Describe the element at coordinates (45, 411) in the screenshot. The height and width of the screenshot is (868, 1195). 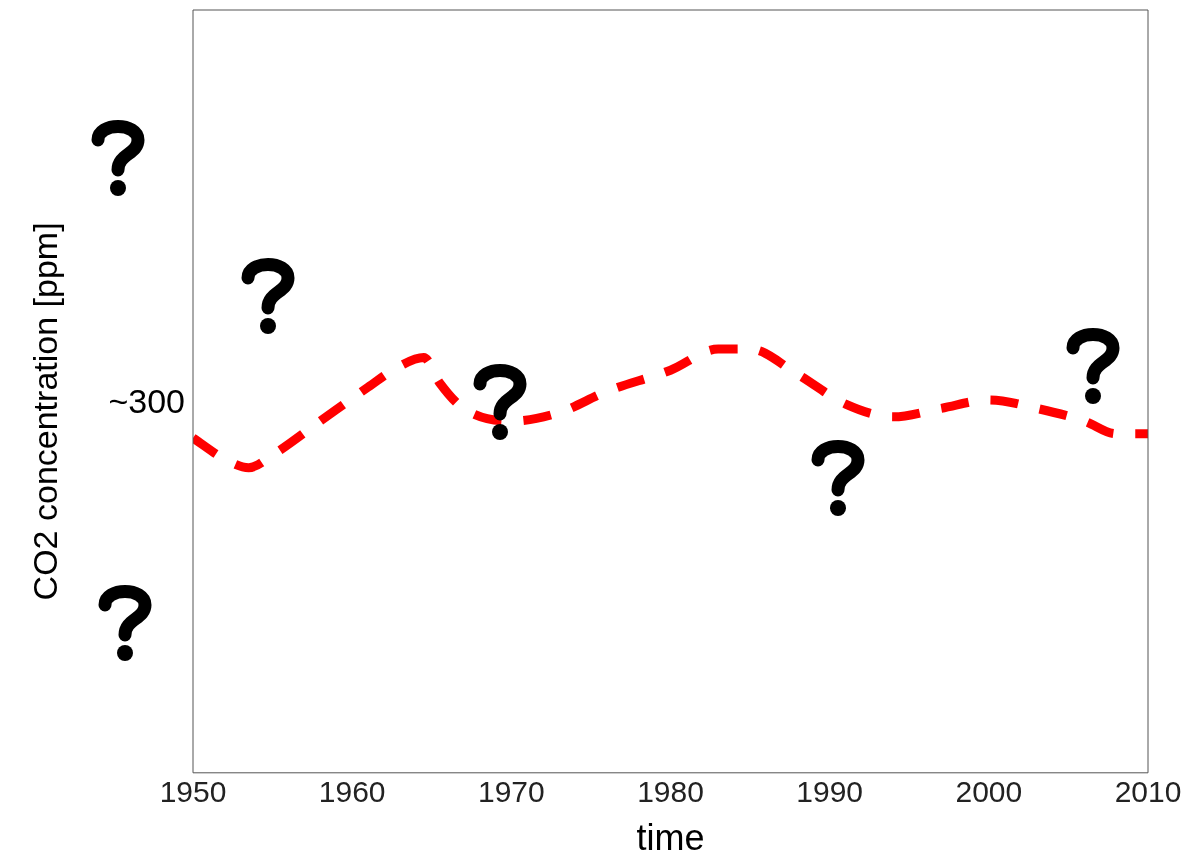
I see `y-axis-title: CO2 concentration [ppm]` at that location.